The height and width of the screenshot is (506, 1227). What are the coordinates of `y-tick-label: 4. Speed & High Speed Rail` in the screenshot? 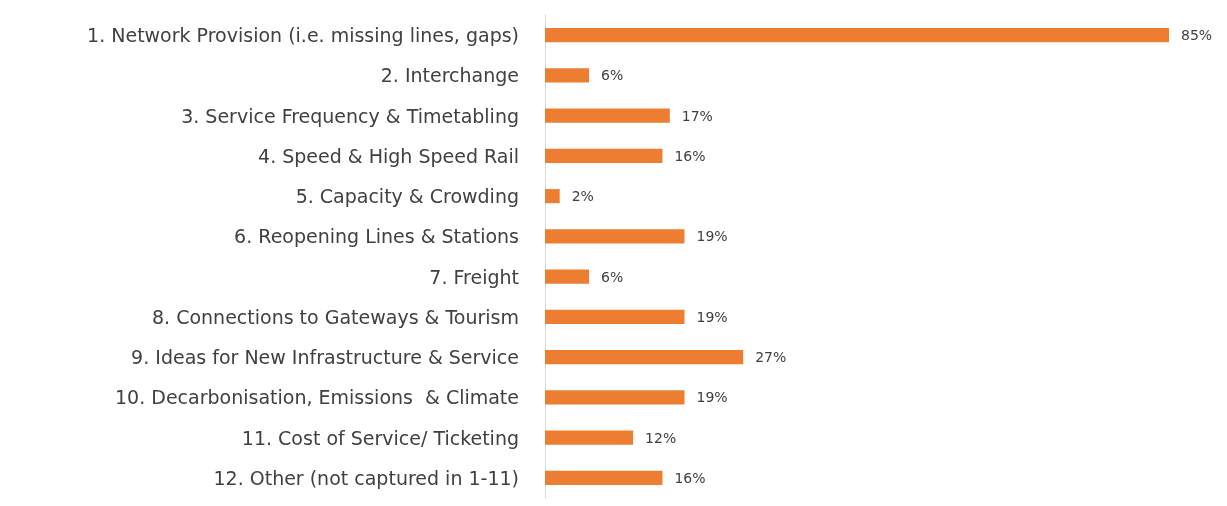 It's located at (388, 155).